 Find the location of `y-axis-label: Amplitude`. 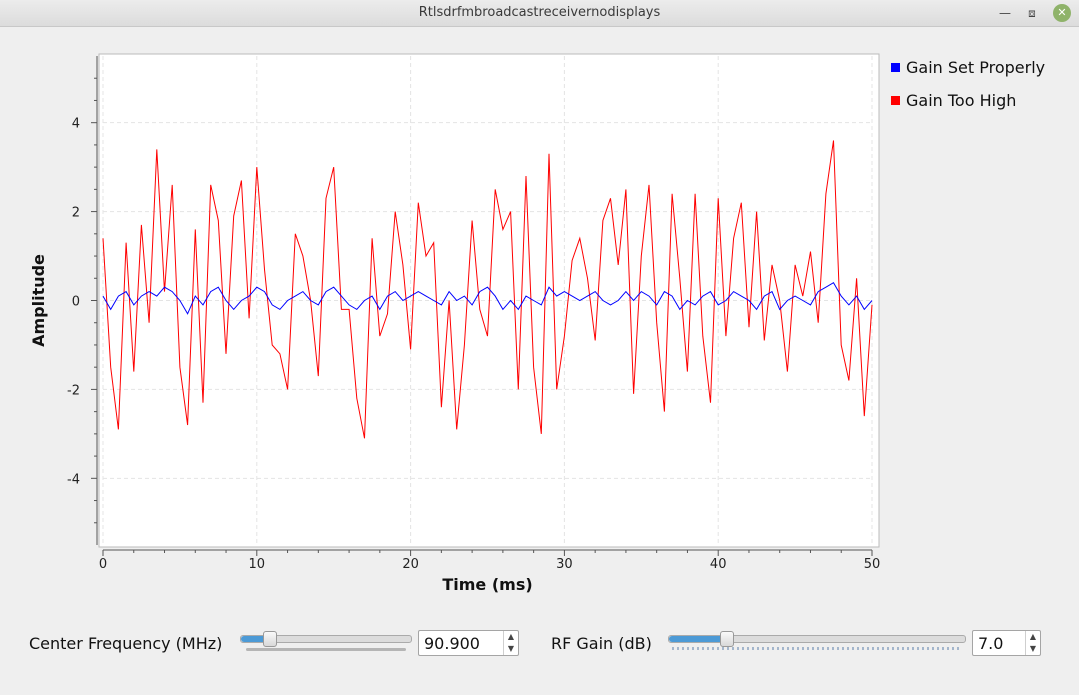

y-axis-label: Amplitude is located at coordinates (38, 300).